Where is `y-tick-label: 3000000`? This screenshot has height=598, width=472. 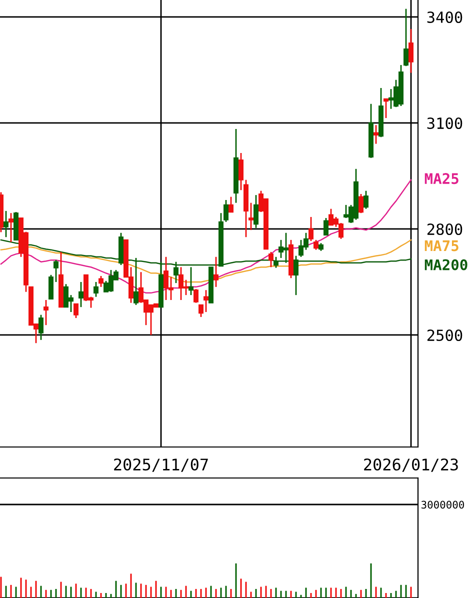 y-tick-label: 3000000 is located at coordinates (442, 504).